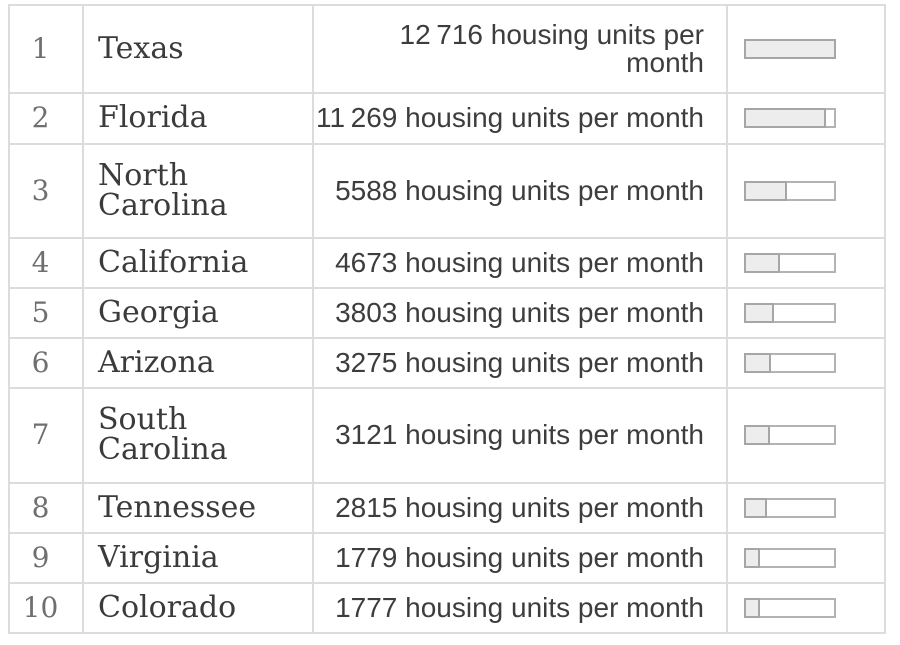 The height and width of the screenshot is (645, 900). I want to click on value-label: 5588 housing units per month, so click(519, 190).